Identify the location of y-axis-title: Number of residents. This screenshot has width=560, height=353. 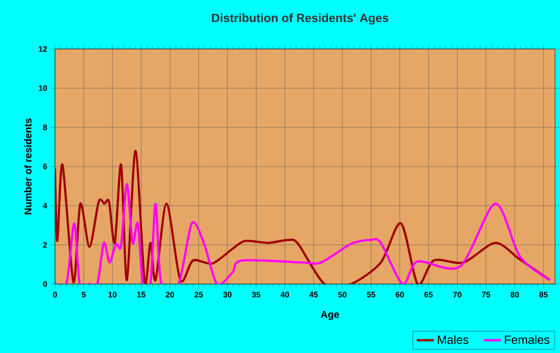
(28, 166).